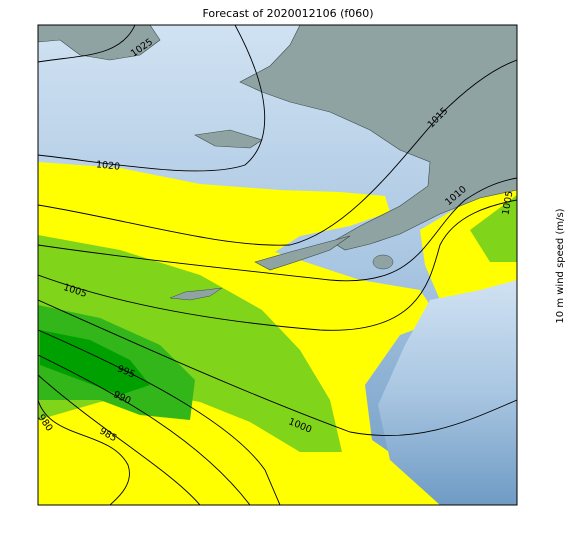 This screenshot has width=576, height=533. What do you see at coordinates (287, 13) in the screenshot?
I see `title: Forecast of 2020012106 (f060)` at bounding box center [287, 13].